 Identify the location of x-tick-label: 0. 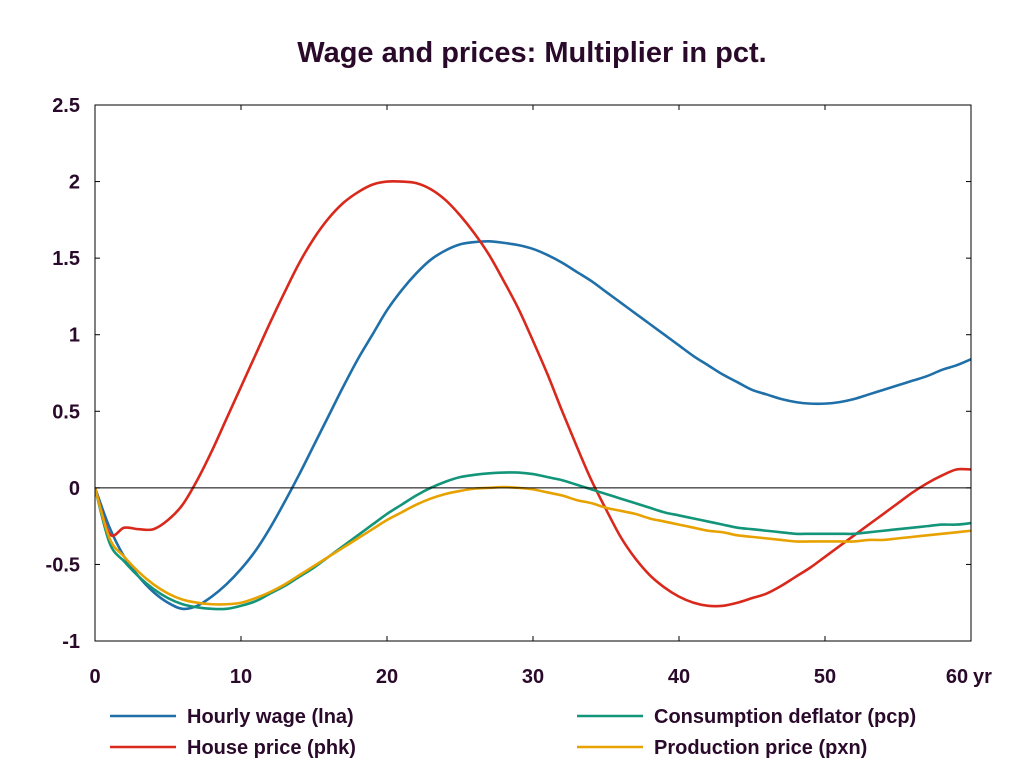
(94, 677).